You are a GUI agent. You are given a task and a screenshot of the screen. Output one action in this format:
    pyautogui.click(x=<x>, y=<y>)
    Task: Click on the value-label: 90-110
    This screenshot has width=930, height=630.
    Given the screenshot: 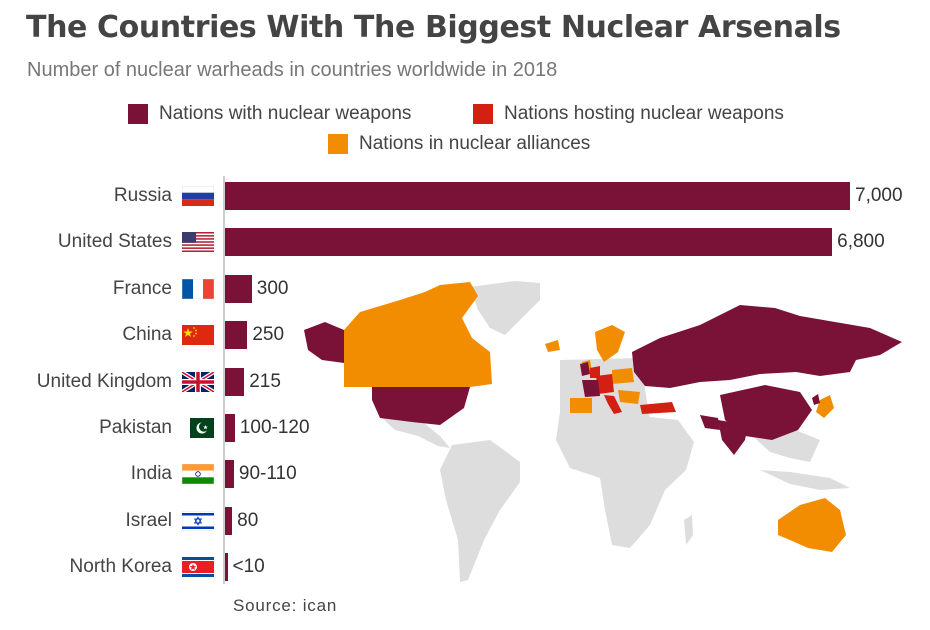 What is the action you would take?
    pyautogui.click(x=267, y=474)
    